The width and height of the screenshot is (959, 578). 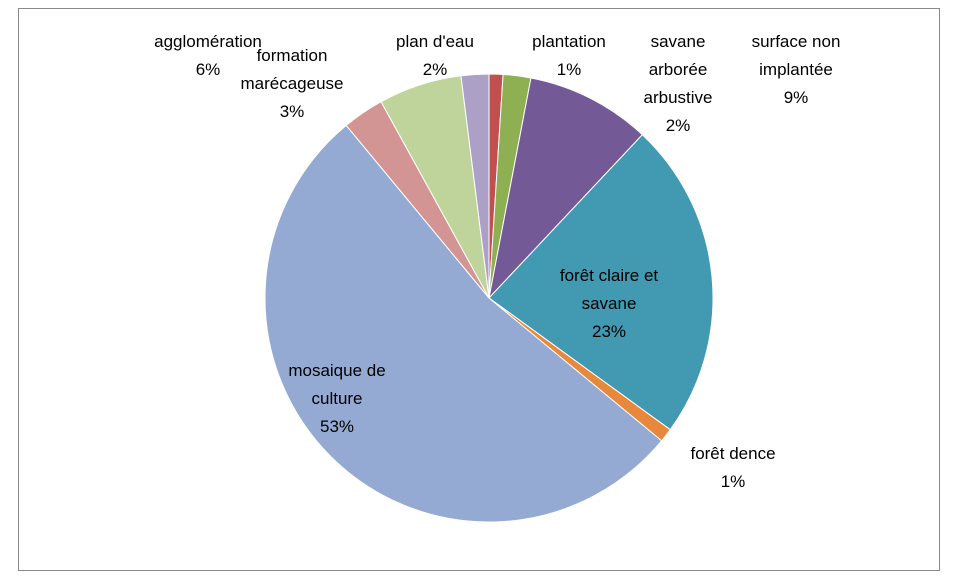 What do you see at coordinates (609, 331) in the screenshot?
I see `percent-label: 23%` at bounding box center [609, 331].